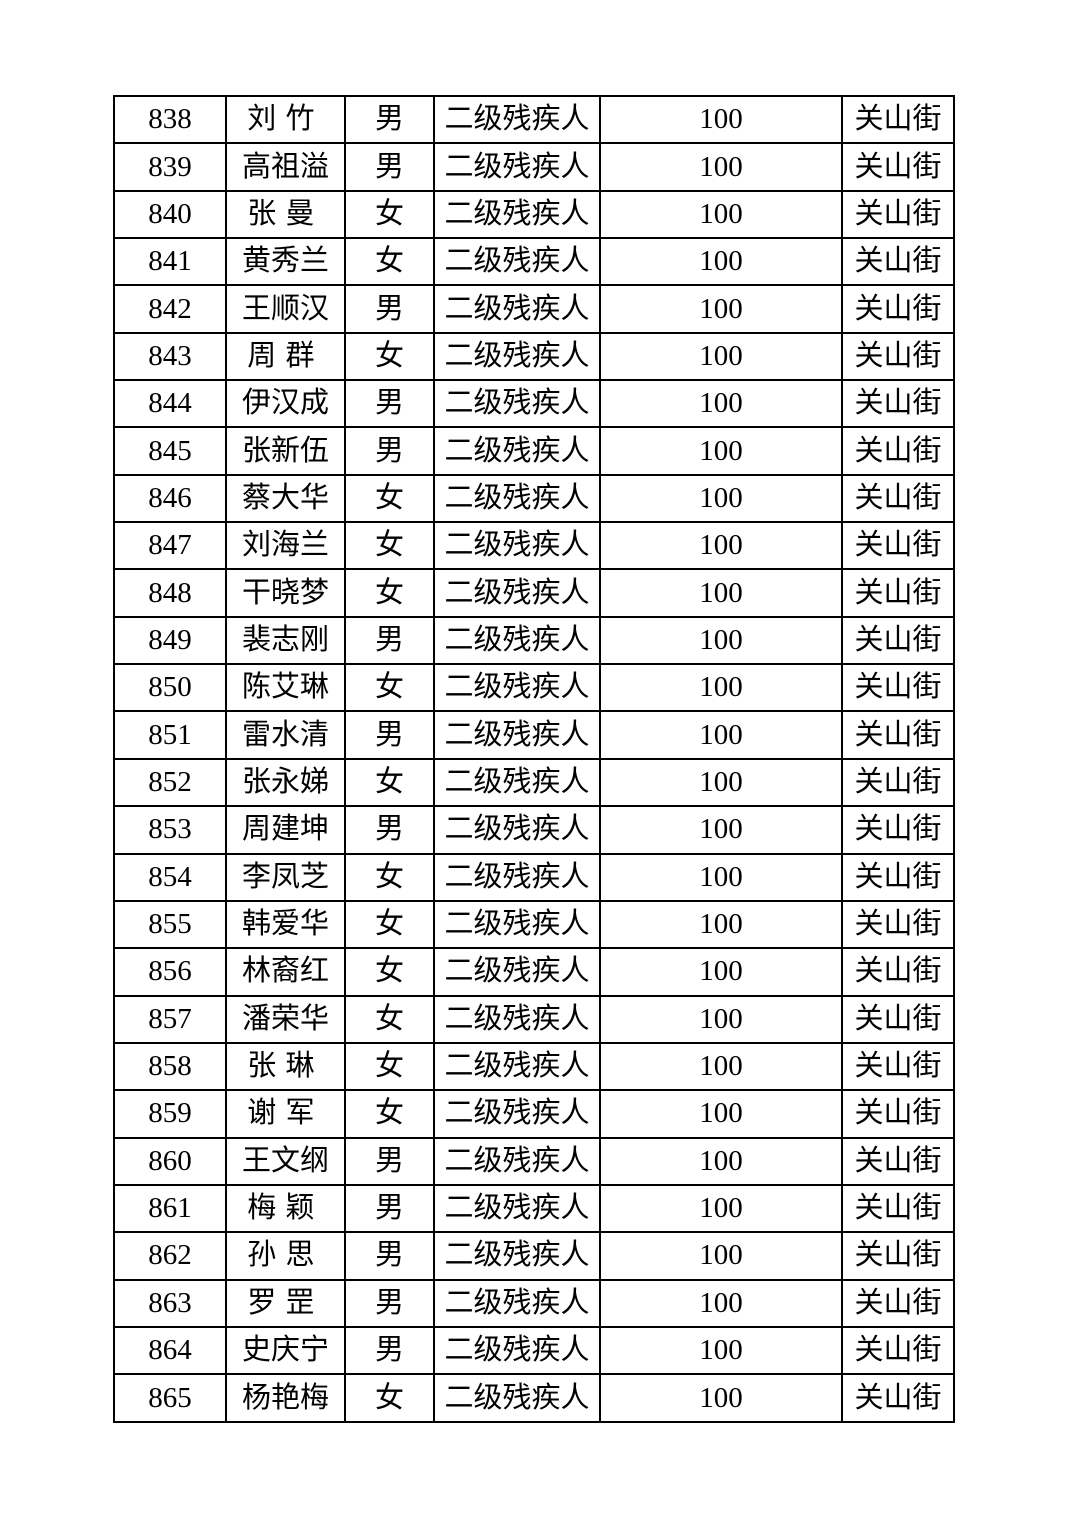 This screenshot has width=1074, height=1520. What do you see at coordinates (285, 1066) in the screenshot?
I see `person-name-cell: 张琳` at bounding box center [285, 1066].